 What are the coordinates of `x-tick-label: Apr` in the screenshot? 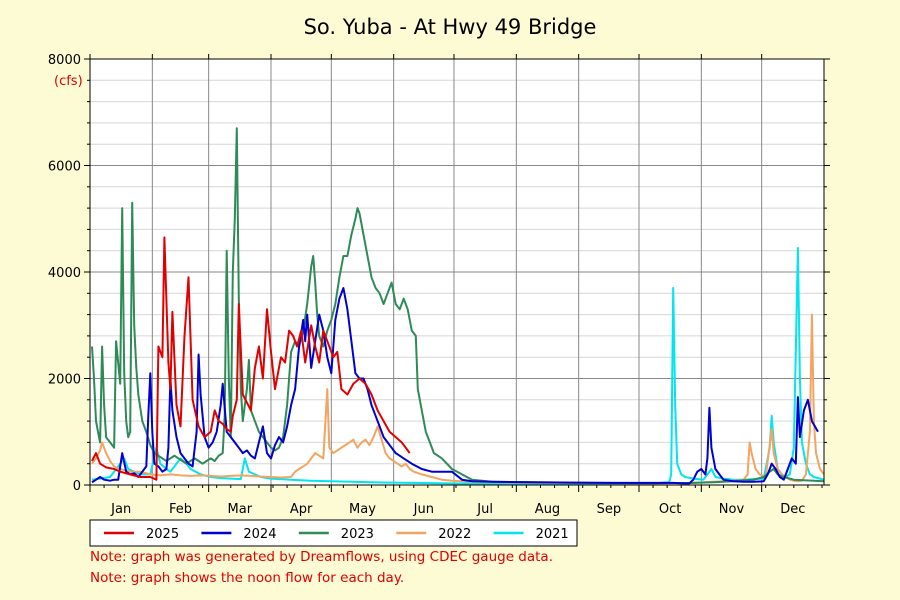 It's located at (301, 509).